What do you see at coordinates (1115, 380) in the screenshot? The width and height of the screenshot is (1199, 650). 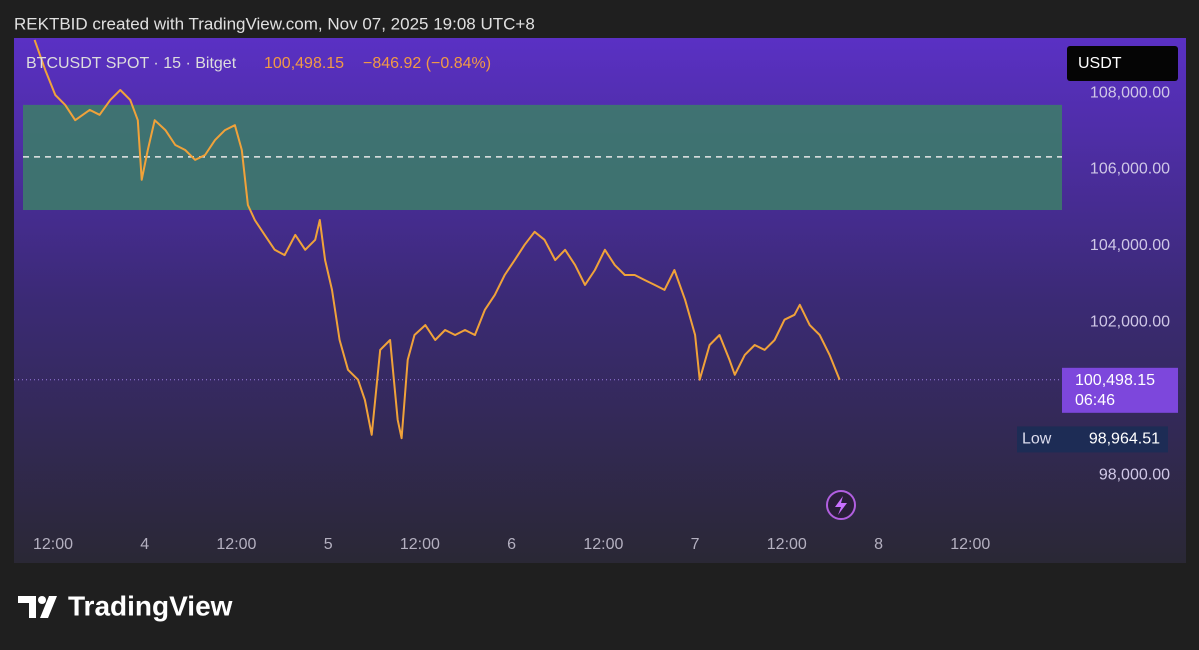 I see `price-label: 100,498.15` at bounding box center [1115, 380].